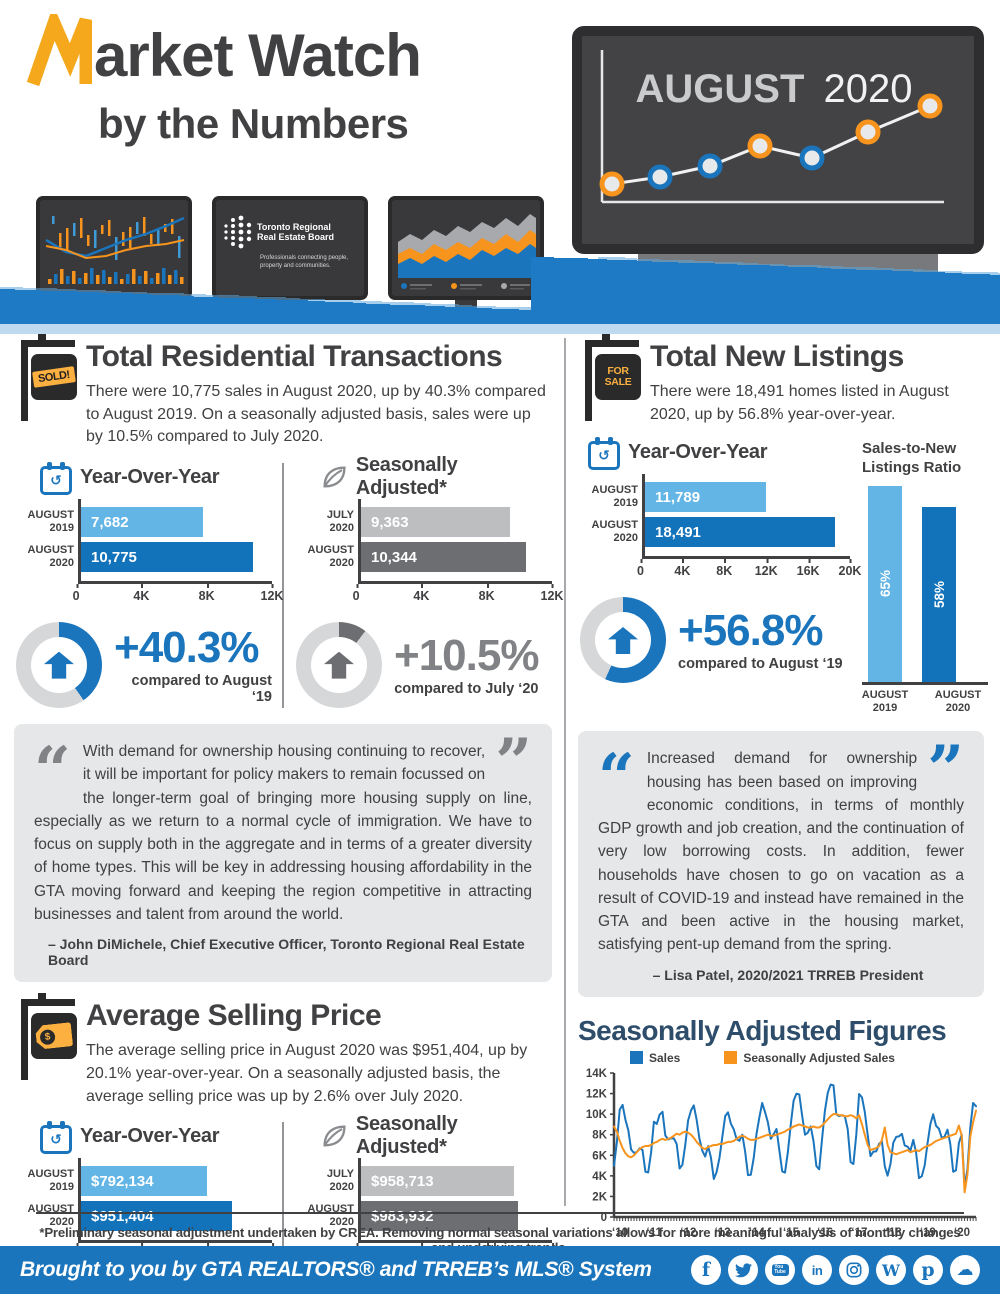 This screenshot has height=1294, width=1000. Describe the element at coordinates (443, 557) in the screenshot. I see `bar: 10,344` at that location.